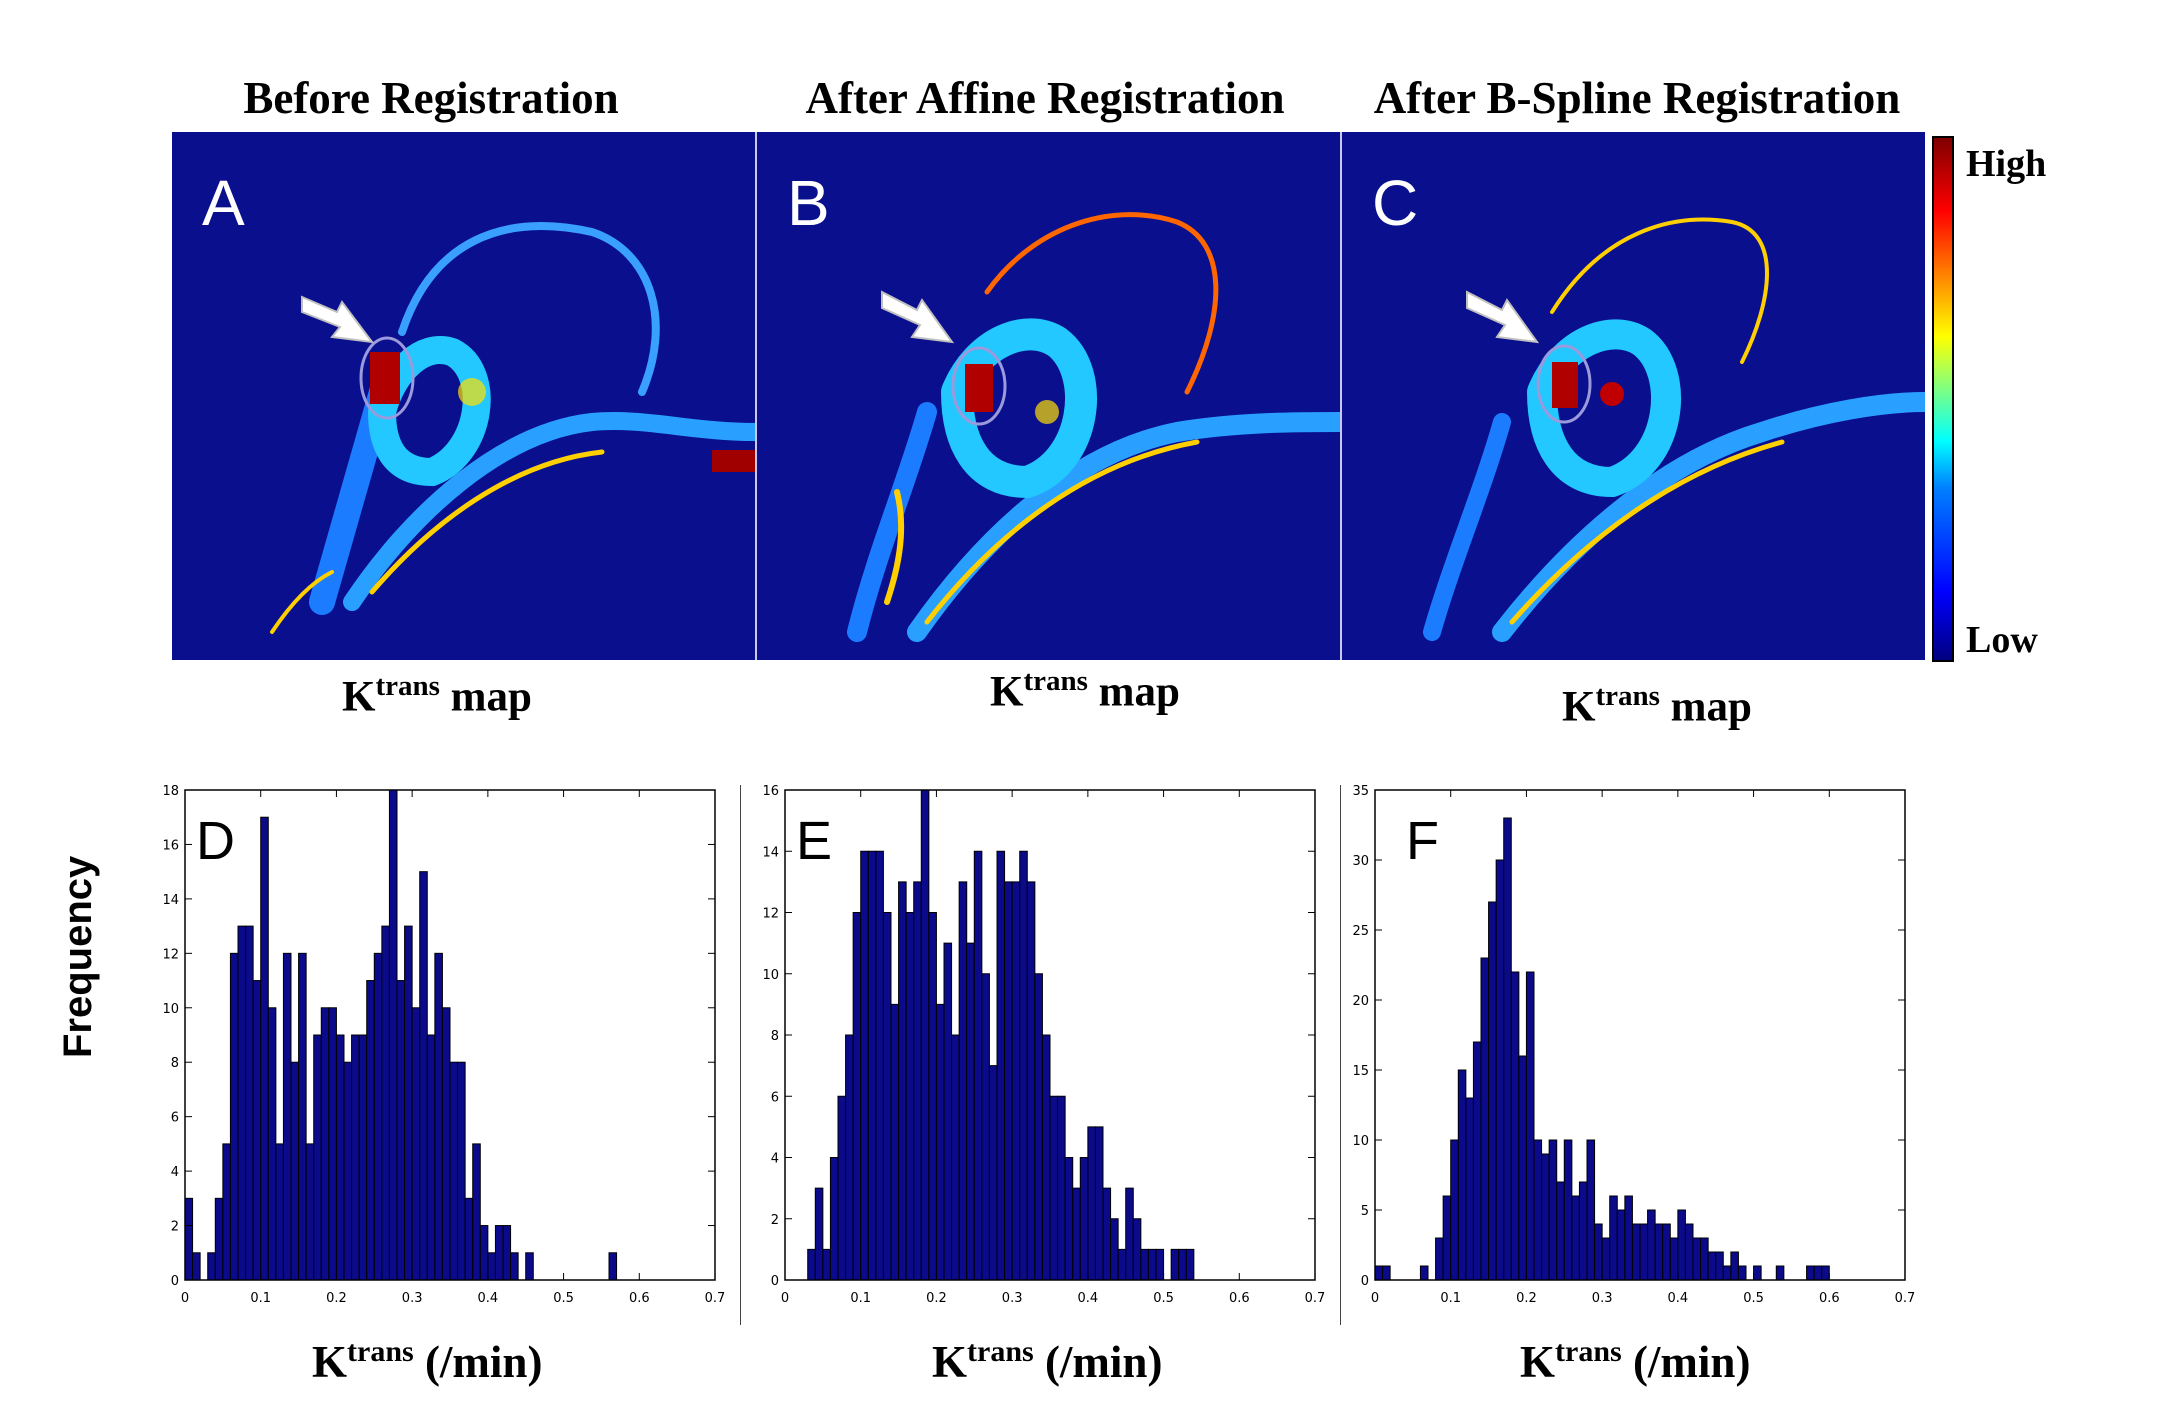  Describe the element at coordinates (1360, 931) in the screenshot. I see `y-tick-label: 25` at that location.